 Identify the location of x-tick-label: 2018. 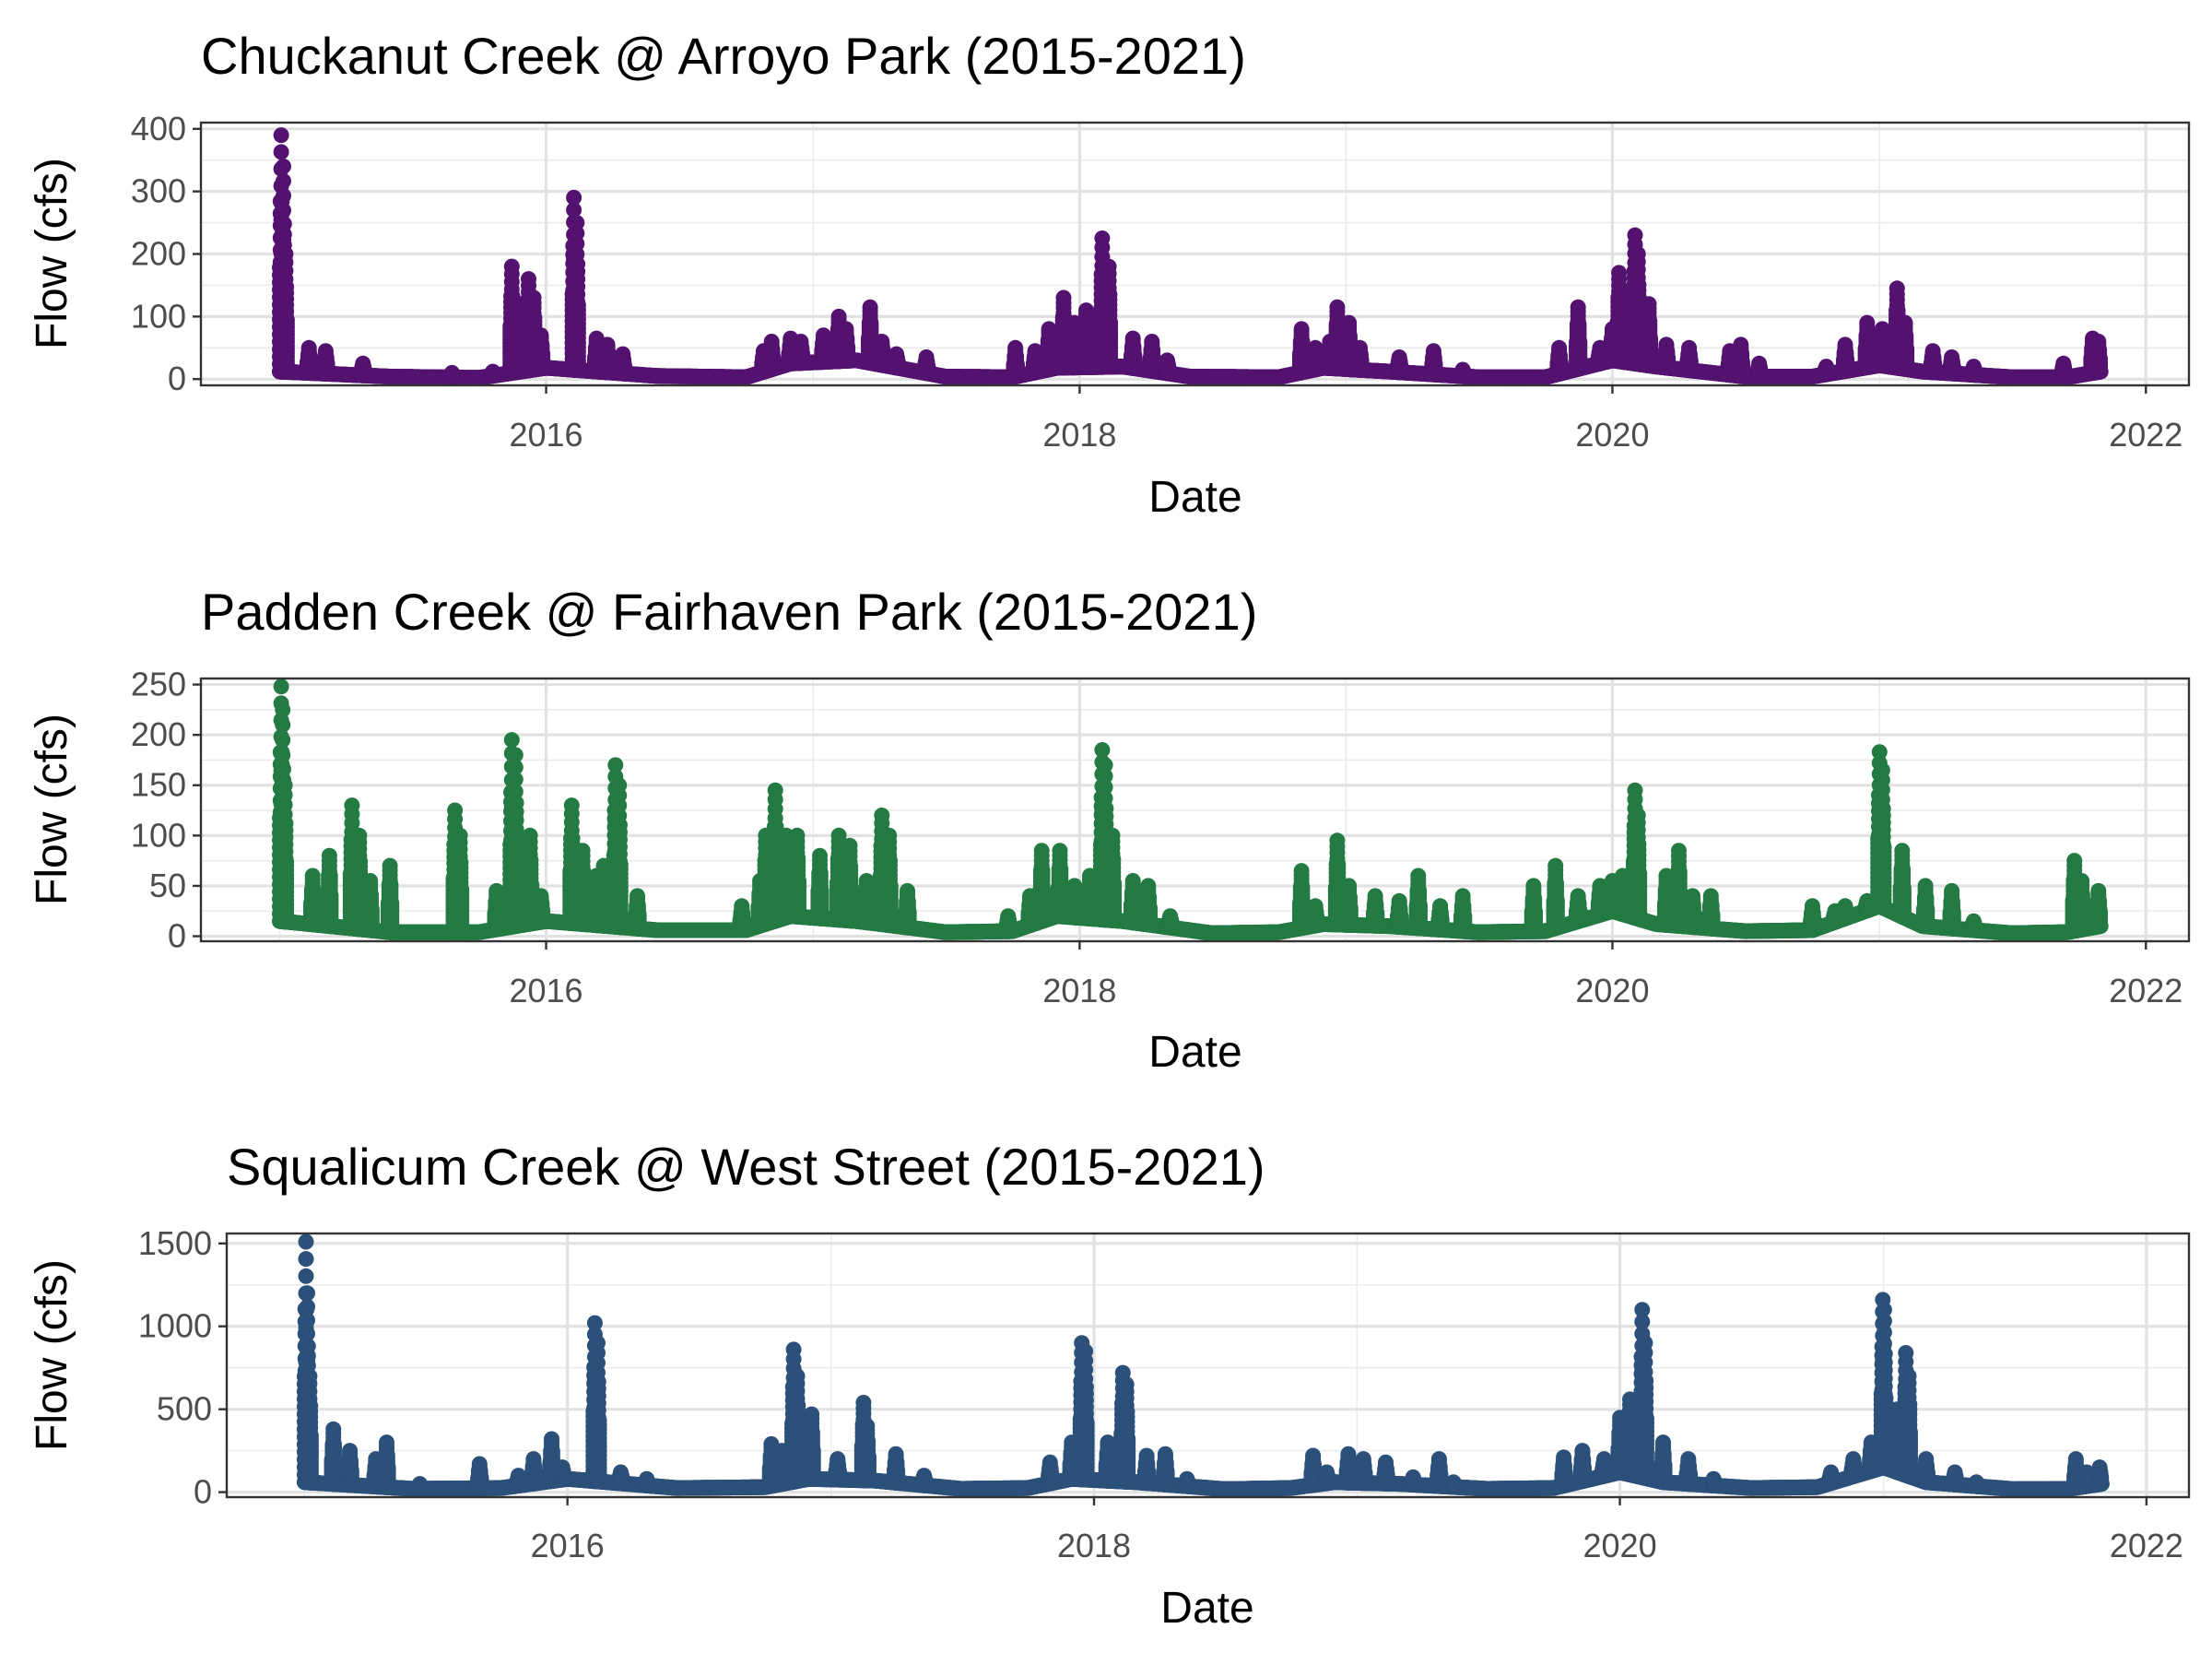
(1079, 435).